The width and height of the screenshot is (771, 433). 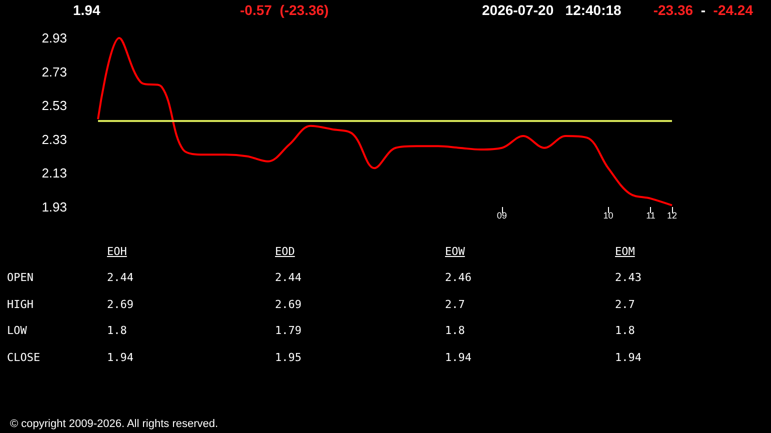 I want to click on y-tick-label: 2.73, so click(x=54, y=72).